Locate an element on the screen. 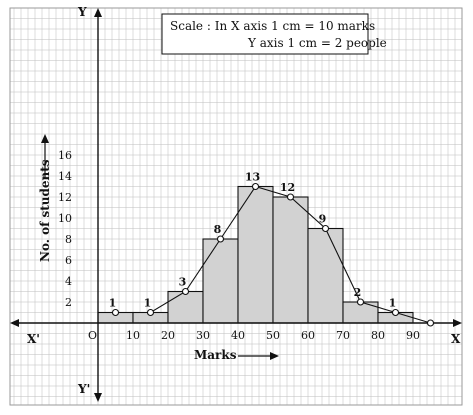 The width and height of the screenshot is (473, 415). y-tick-label: 16 is located at coordinates (65, 155).